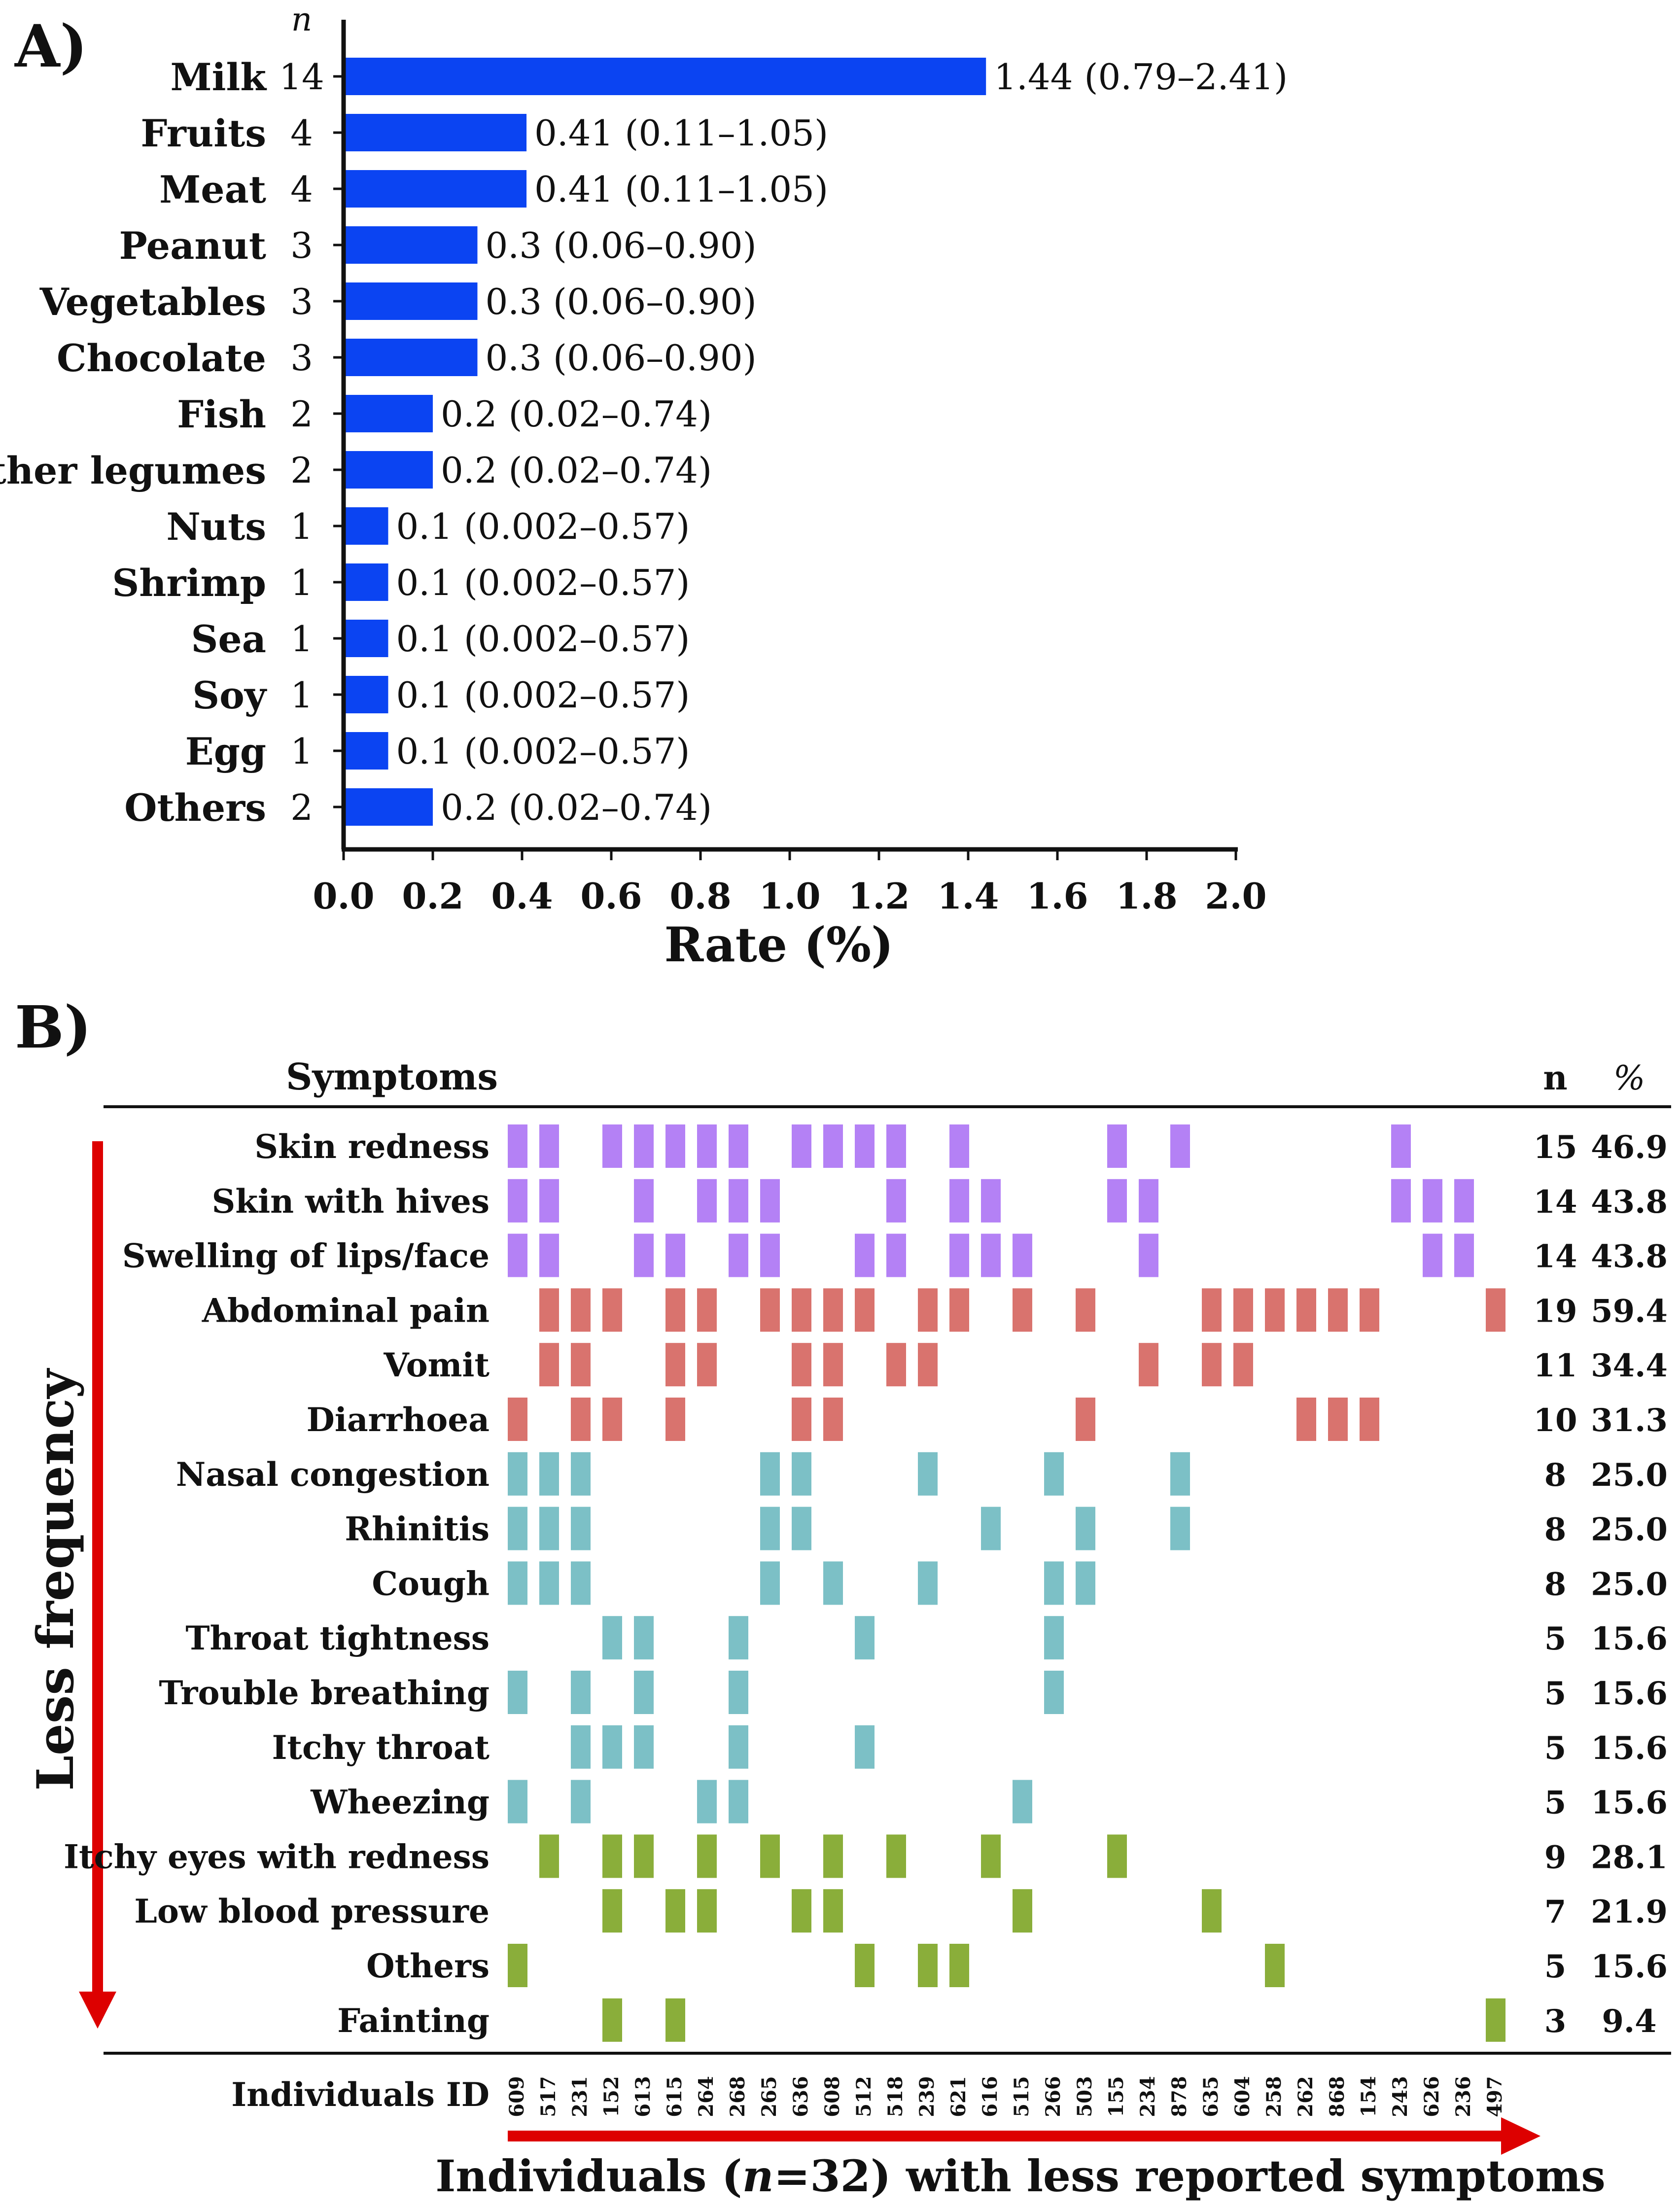  Describe the element at coordinates (1021, 2096) in the screenshot. I see `individual-id: 515` at that location.